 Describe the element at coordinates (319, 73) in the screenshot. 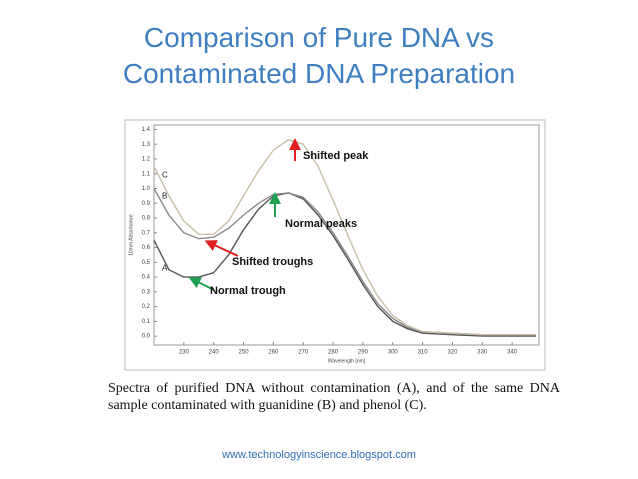

I see `title-line: Contaminated DNA Preparation` at that location.